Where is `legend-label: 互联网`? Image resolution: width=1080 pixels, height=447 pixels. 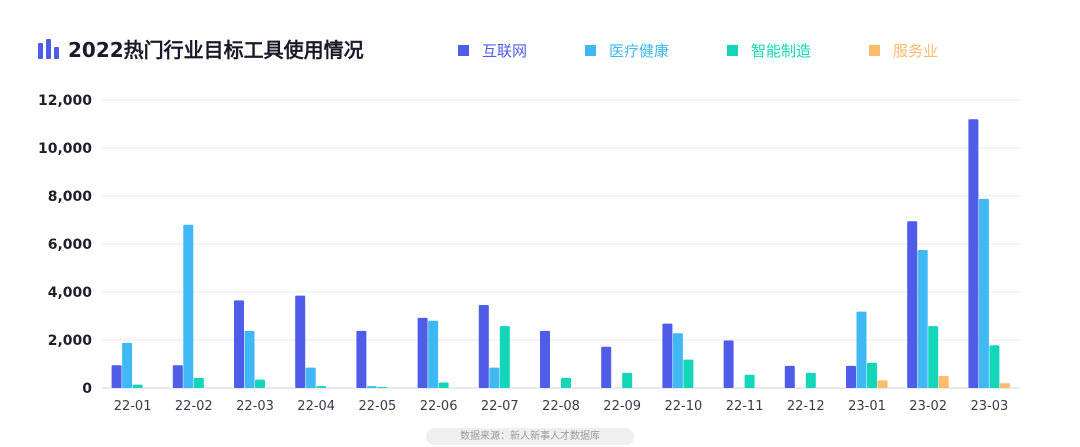
legend-label: 互联网 is located at coordinates (505, 51).